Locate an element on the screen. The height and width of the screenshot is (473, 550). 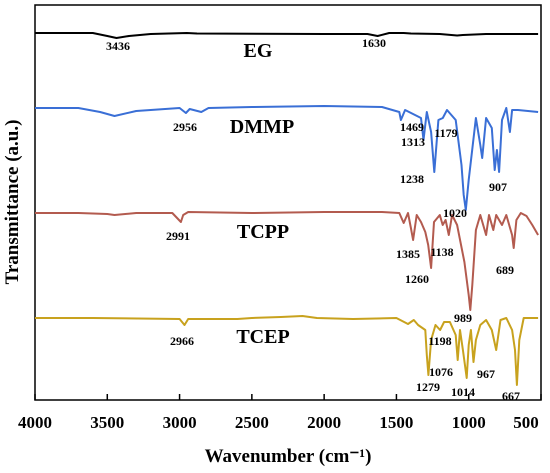
peak-label-dmmp-1020: 1020 is located at coordinates (455, 213).